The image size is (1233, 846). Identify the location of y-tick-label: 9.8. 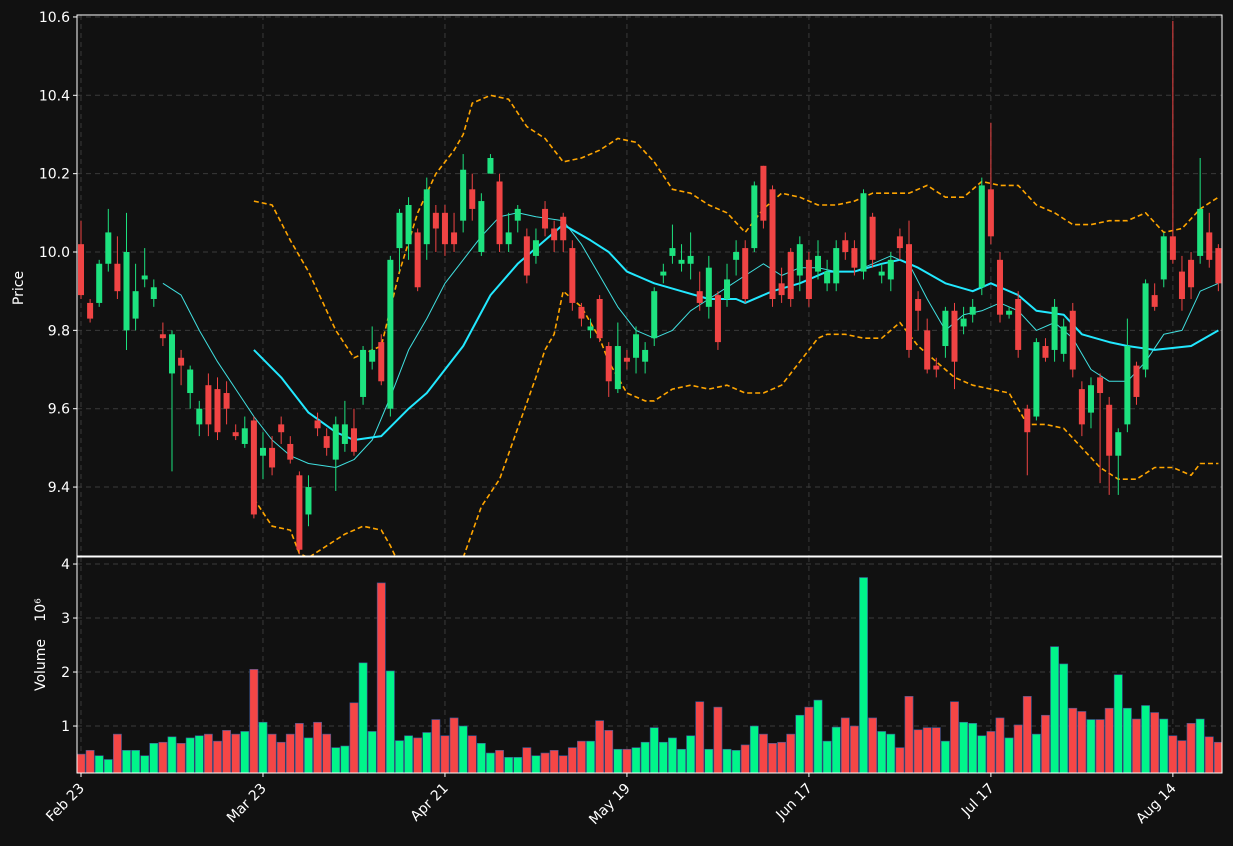
(59, 331).